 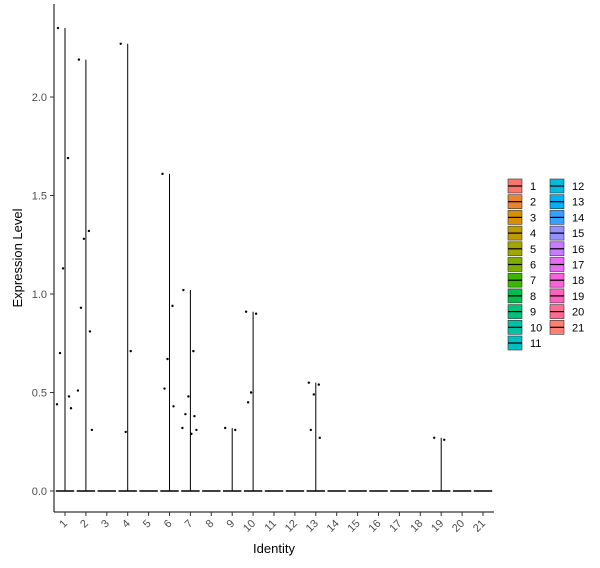 What do you see at coordinates (312, 526) in the screenshot?
I see `x-tick-label: 13` at bounding box center [312, 526].